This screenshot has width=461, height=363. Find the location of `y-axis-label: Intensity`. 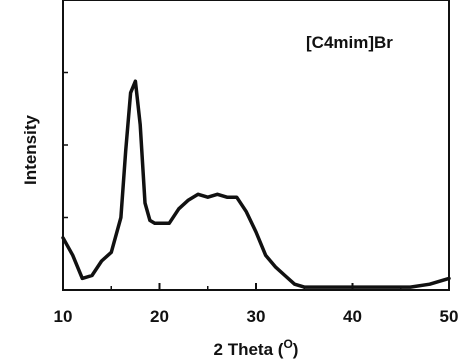

y-axis-label: Intensity is located at coordinates (30, 150).